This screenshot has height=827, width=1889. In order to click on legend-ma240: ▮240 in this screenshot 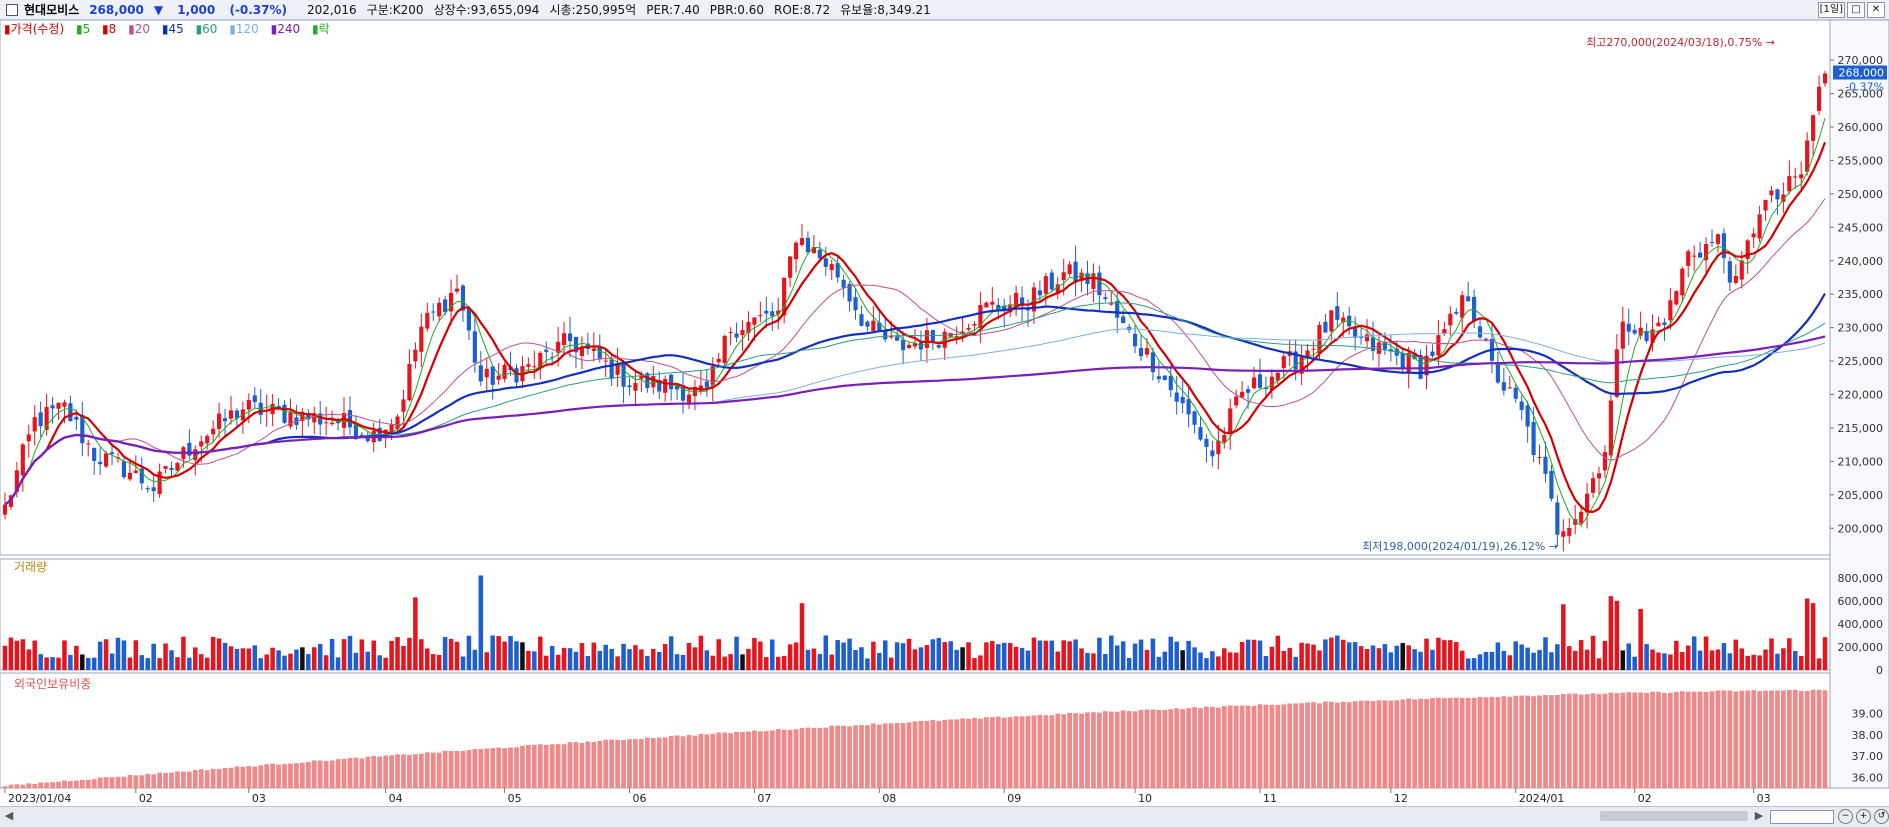, I will do `click(285, 29)`.